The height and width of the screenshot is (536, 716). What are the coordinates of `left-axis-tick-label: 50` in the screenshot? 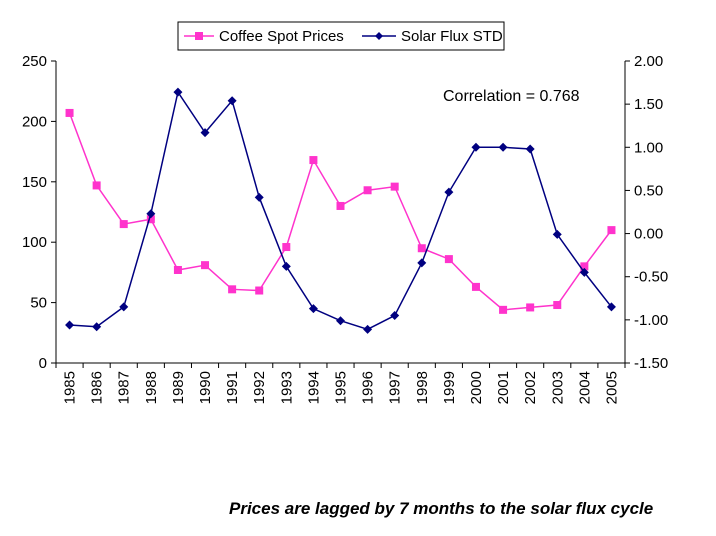 It's located at (38, 303).